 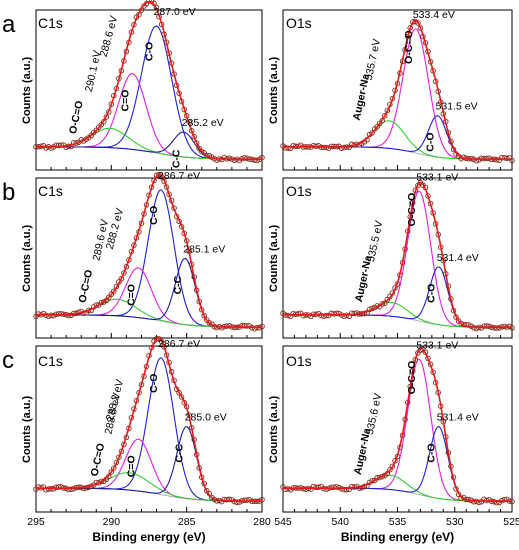 What do you see at coordinates (148, 537) in the screenshot?
I see `x-axis-label: Binding energy (eV)` at bounding box center [148, 537].